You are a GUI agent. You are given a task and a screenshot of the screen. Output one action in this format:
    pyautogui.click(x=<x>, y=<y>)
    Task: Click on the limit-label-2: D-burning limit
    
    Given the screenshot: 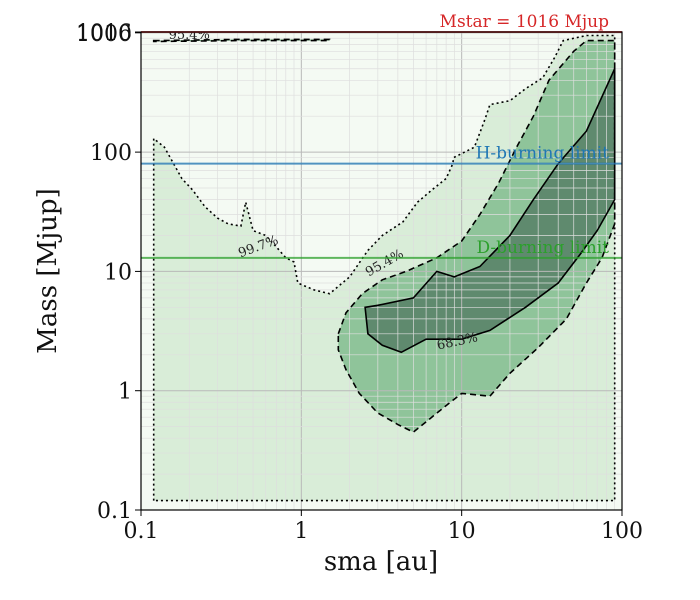 What is the action you would take?
    pyautogui.click(x=542, y=248)
    